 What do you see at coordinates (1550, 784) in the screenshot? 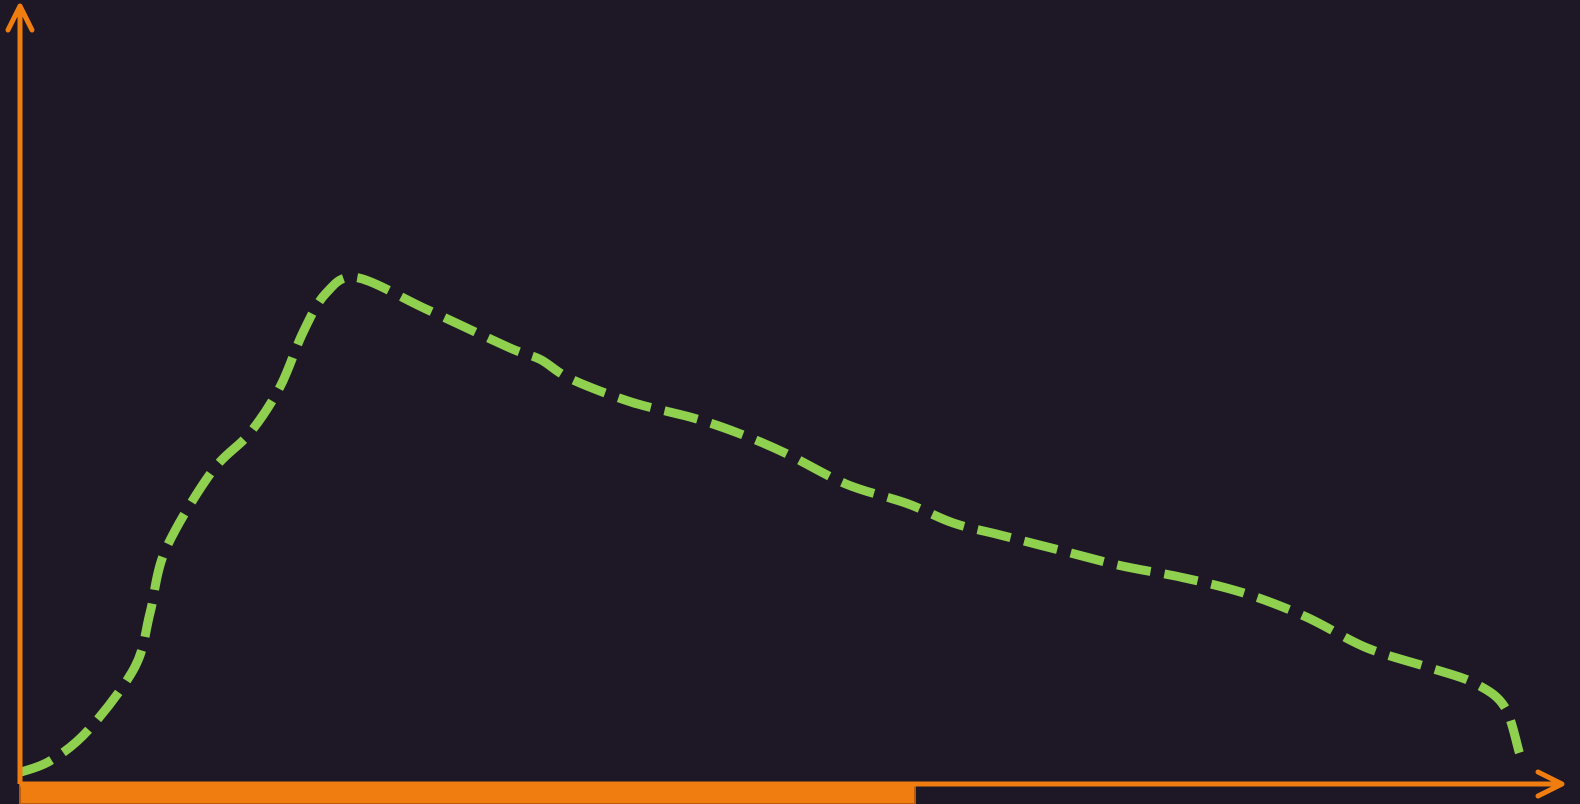
I see `x-axis-arrow-icon` at bounding box center [1550, 784].